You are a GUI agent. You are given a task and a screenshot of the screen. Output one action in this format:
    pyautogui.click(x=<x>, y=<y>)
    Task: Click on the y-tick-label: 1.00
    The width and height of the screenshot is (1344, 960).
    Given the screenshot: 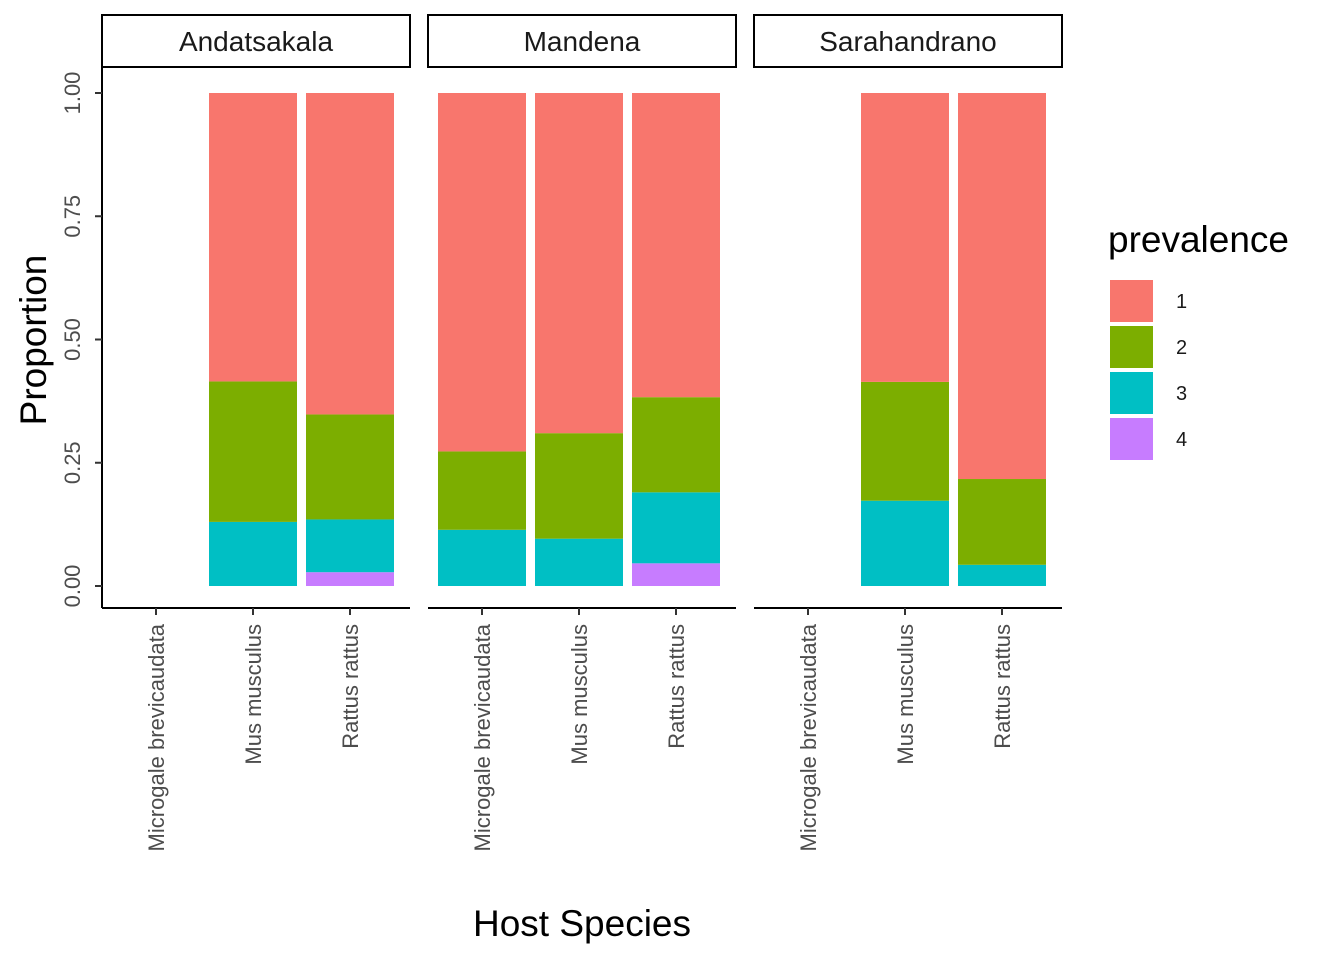 What is the action you would take?
    pyautogui.click(x=72, y=93)
    